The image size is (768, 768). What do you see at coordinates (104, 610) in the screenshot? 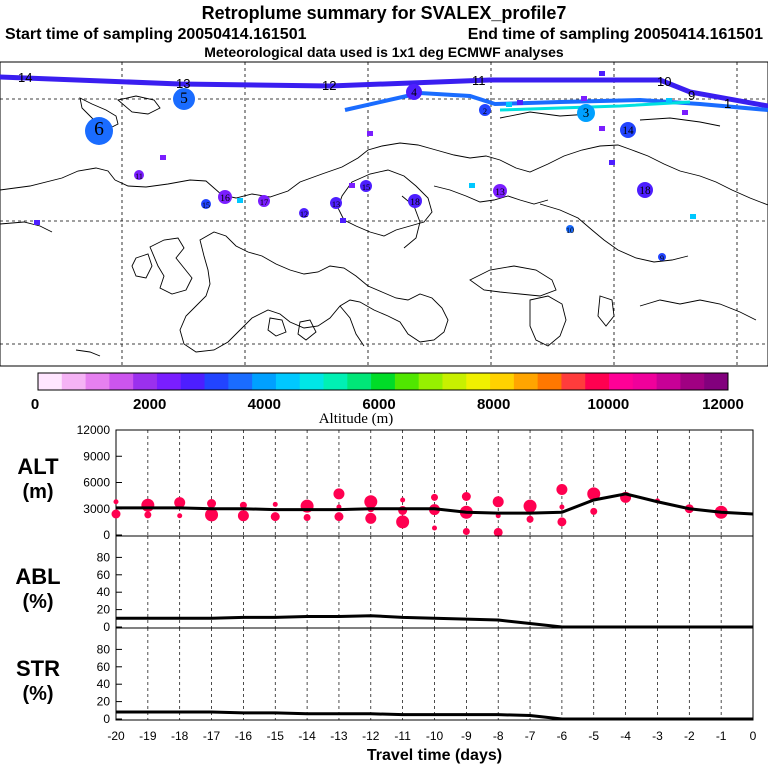
I see `y-tick-label: 20` at bounding box center [104, 610].